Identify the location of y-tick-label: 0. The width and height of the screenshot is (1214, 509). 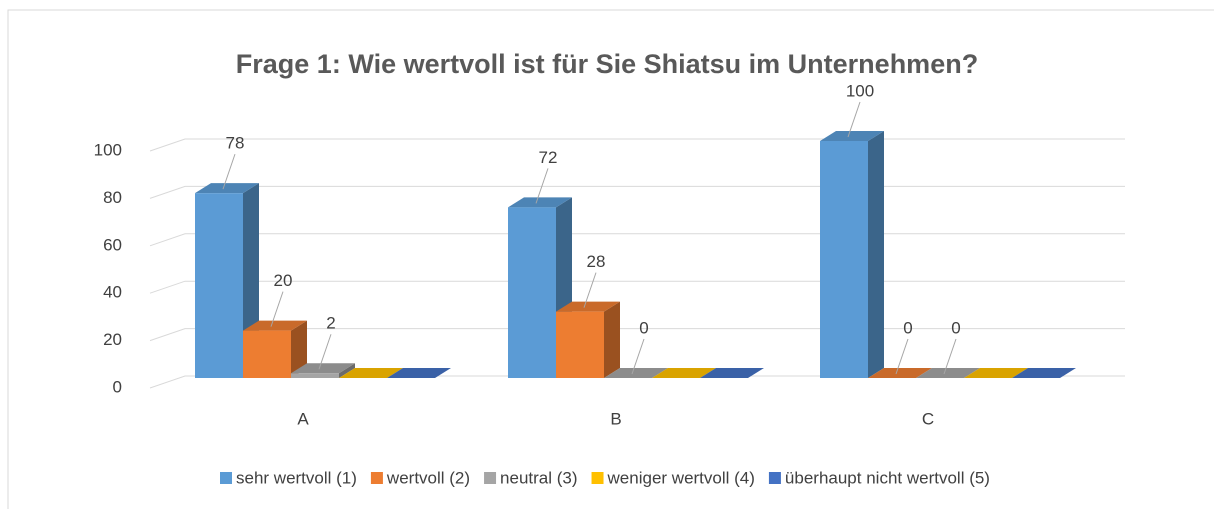
(117, 386).